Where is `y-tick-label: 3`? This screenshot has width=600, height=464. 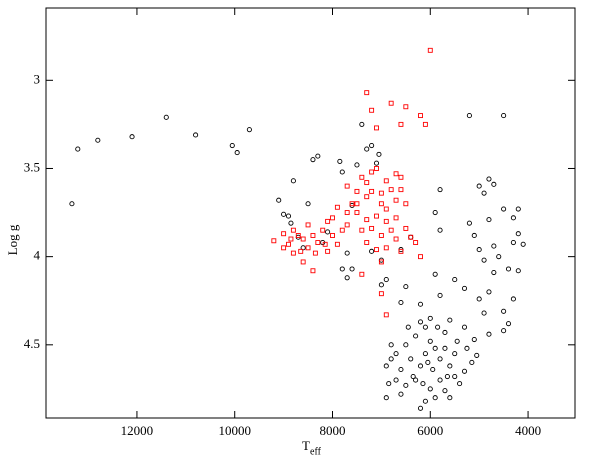 y-tick-label: 3 is located at coordinates (37, 78).